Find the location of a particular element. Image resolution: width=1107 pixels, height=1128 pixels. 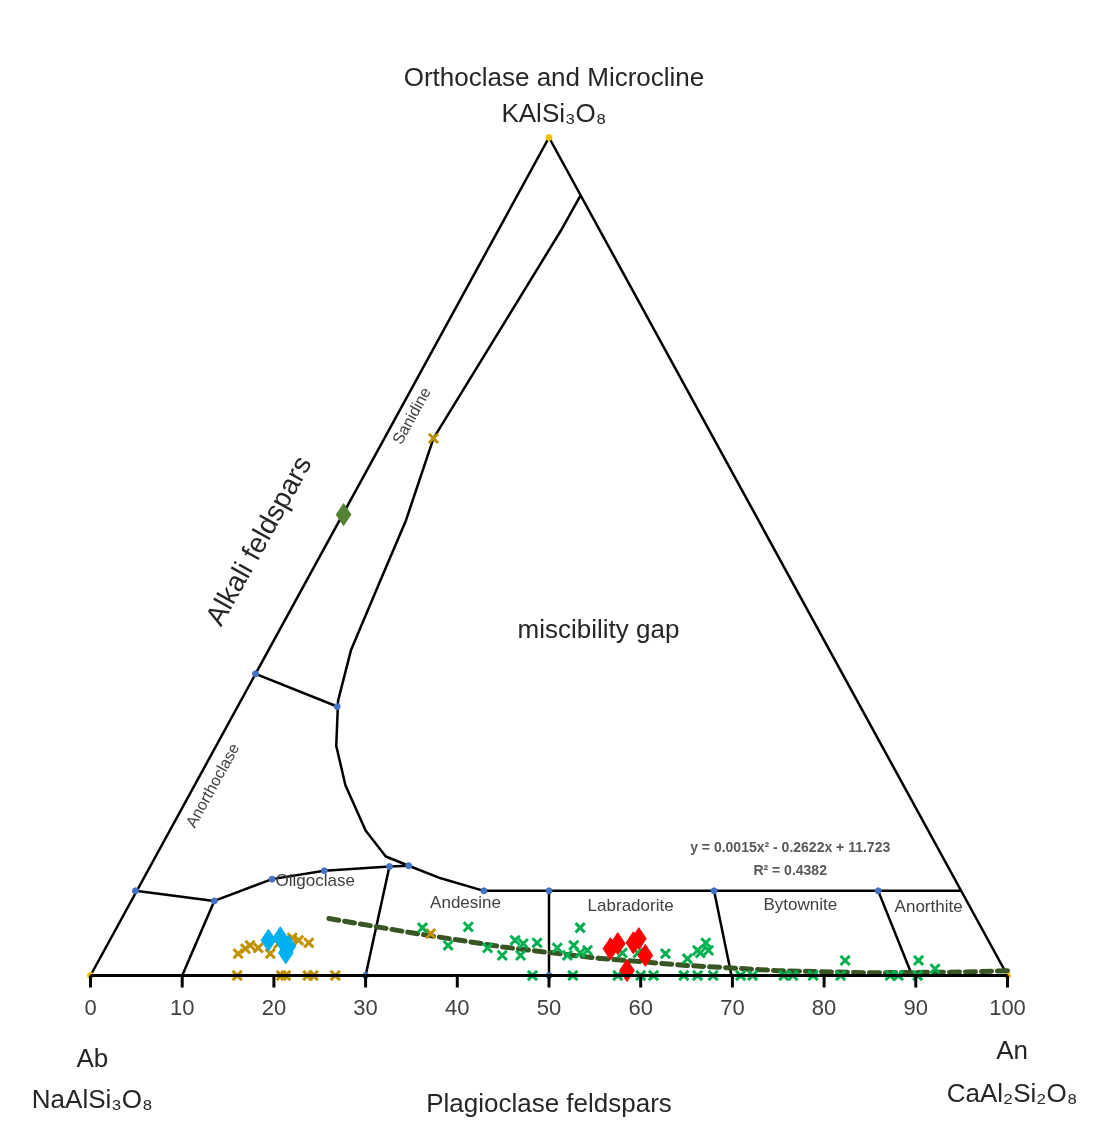

x-tick-label: 70 is located at coordinates (732, 1007).